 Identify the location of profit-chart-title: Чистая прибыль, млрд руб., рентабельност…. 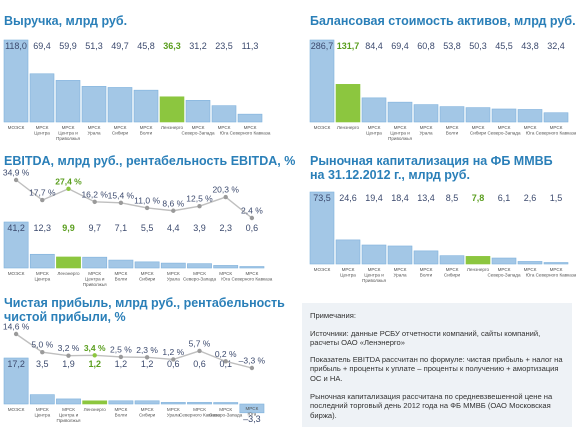
(144, 310).